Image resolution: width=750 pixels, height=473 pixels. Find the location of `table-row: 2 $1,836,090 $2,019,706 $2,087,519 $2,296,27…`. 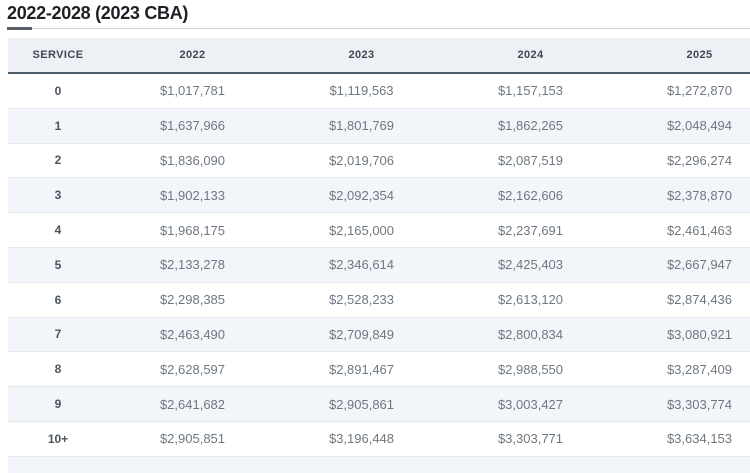

table-row: 2 $1,836,090 $2,019,706 $2,087,519 $2,296,27… is located at coordinates (379, 161).